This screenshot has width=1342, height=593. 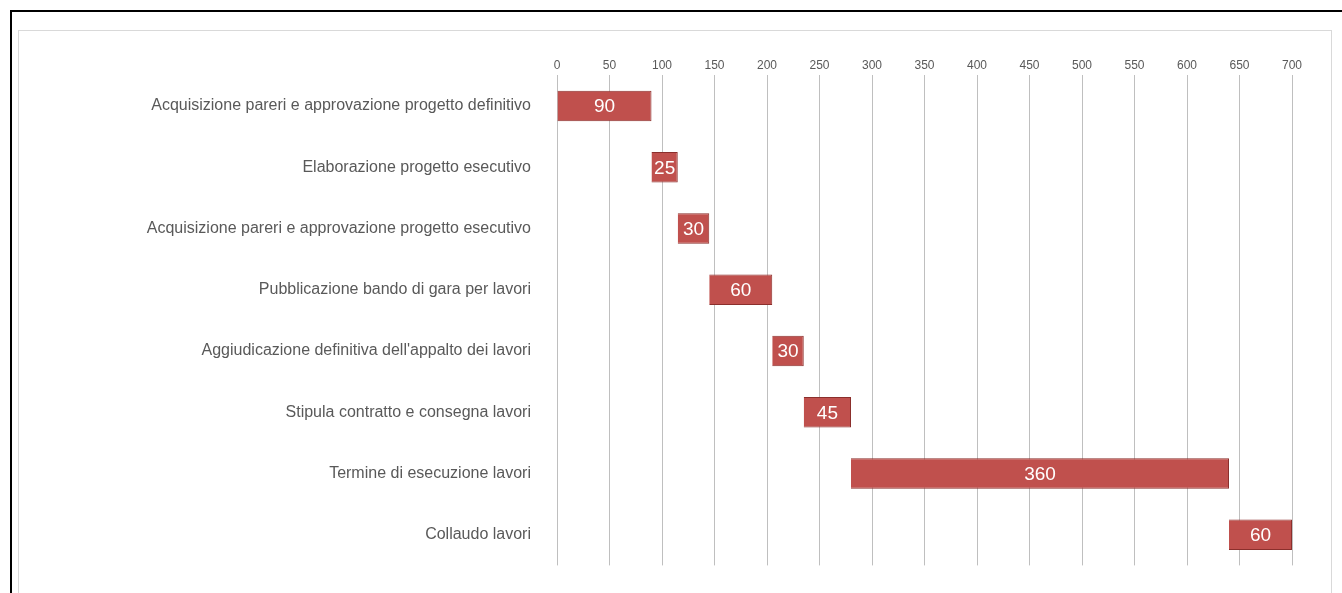 I want to click on data-label: 25, so click(x=665, y=167).